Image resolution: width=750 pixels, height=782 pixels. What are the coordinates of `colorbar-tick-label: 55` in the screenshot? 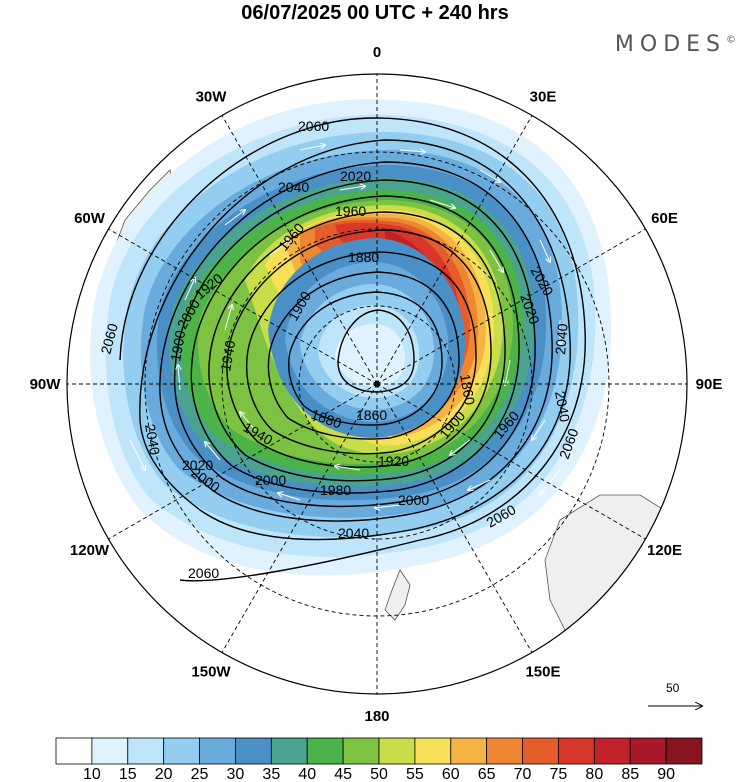 It's located at (415, 774).